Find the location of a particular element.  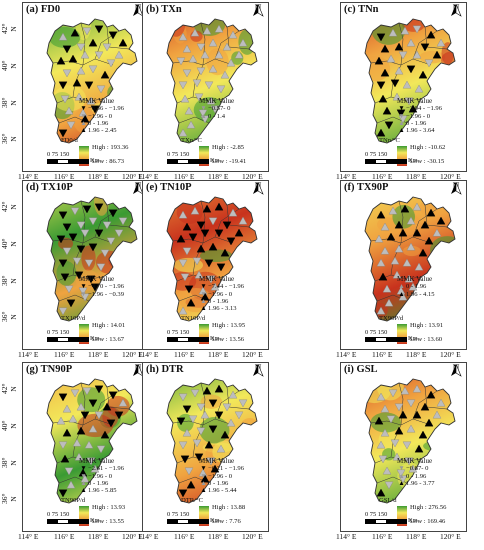

value-low: Low : 86.73 is located at coordinates (108, 161).